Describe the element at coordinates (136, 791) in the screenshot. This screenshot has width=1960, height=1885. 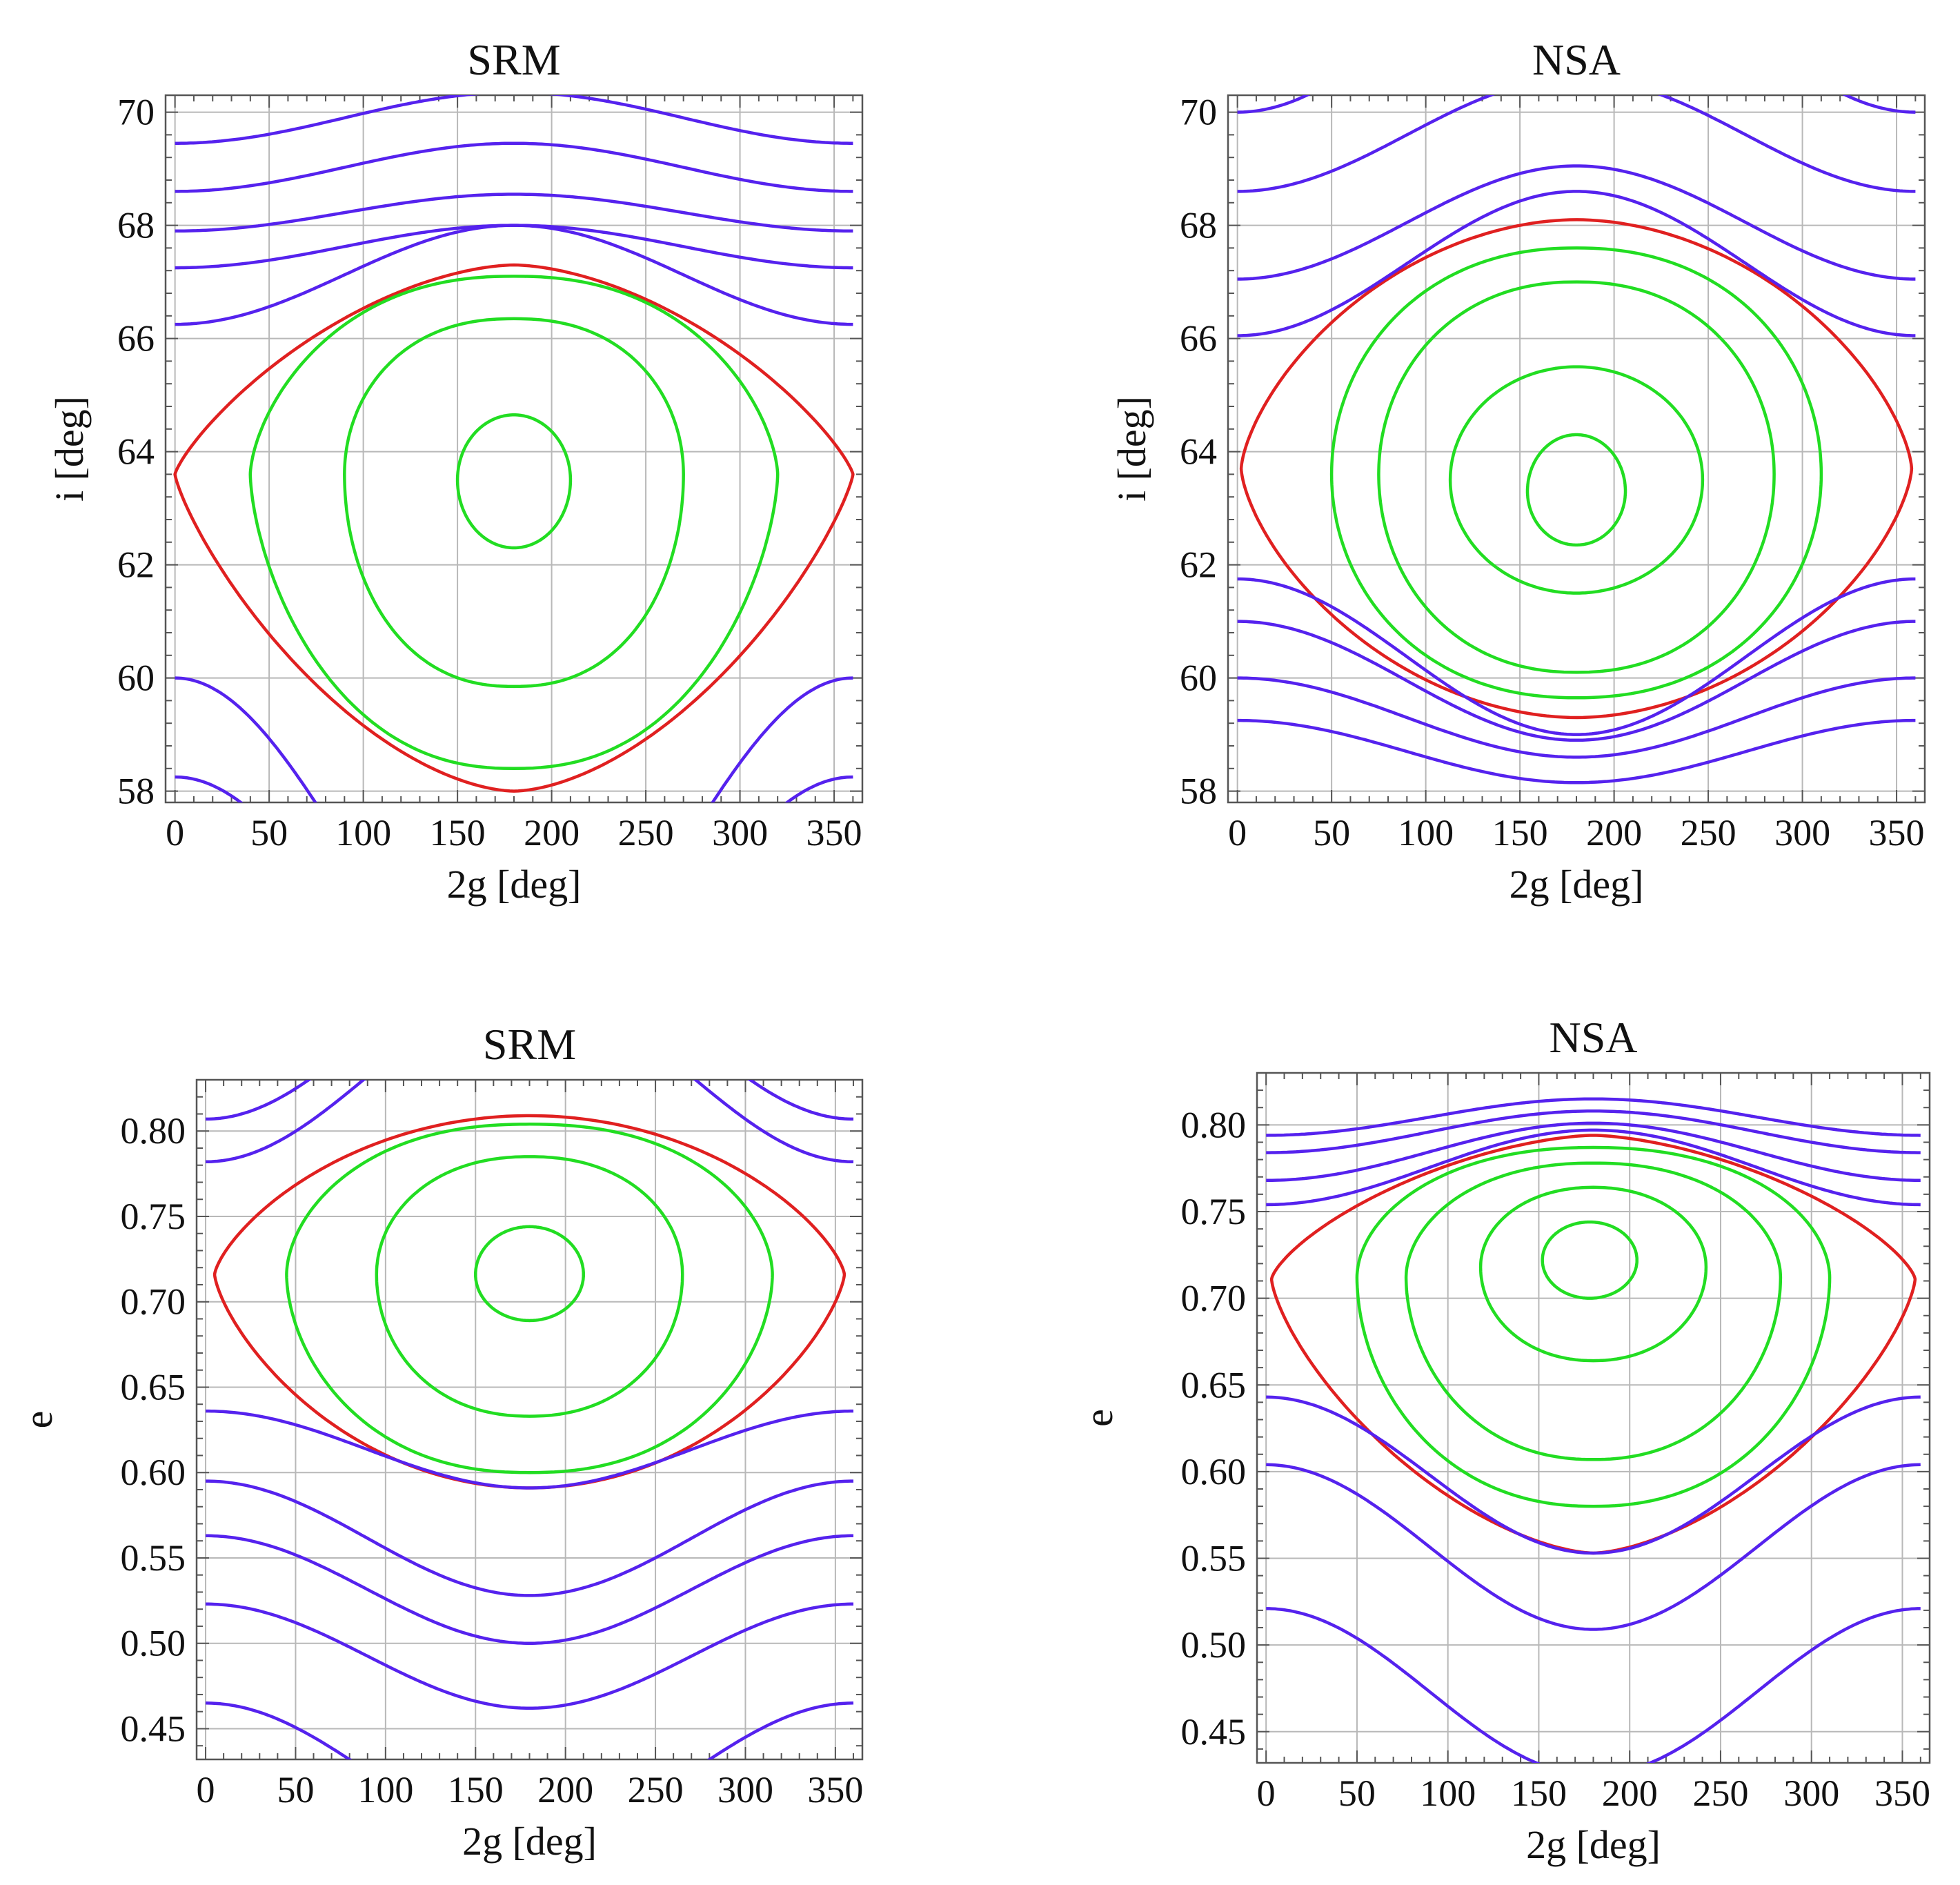
I see `y-tick-label: 58` at that location.